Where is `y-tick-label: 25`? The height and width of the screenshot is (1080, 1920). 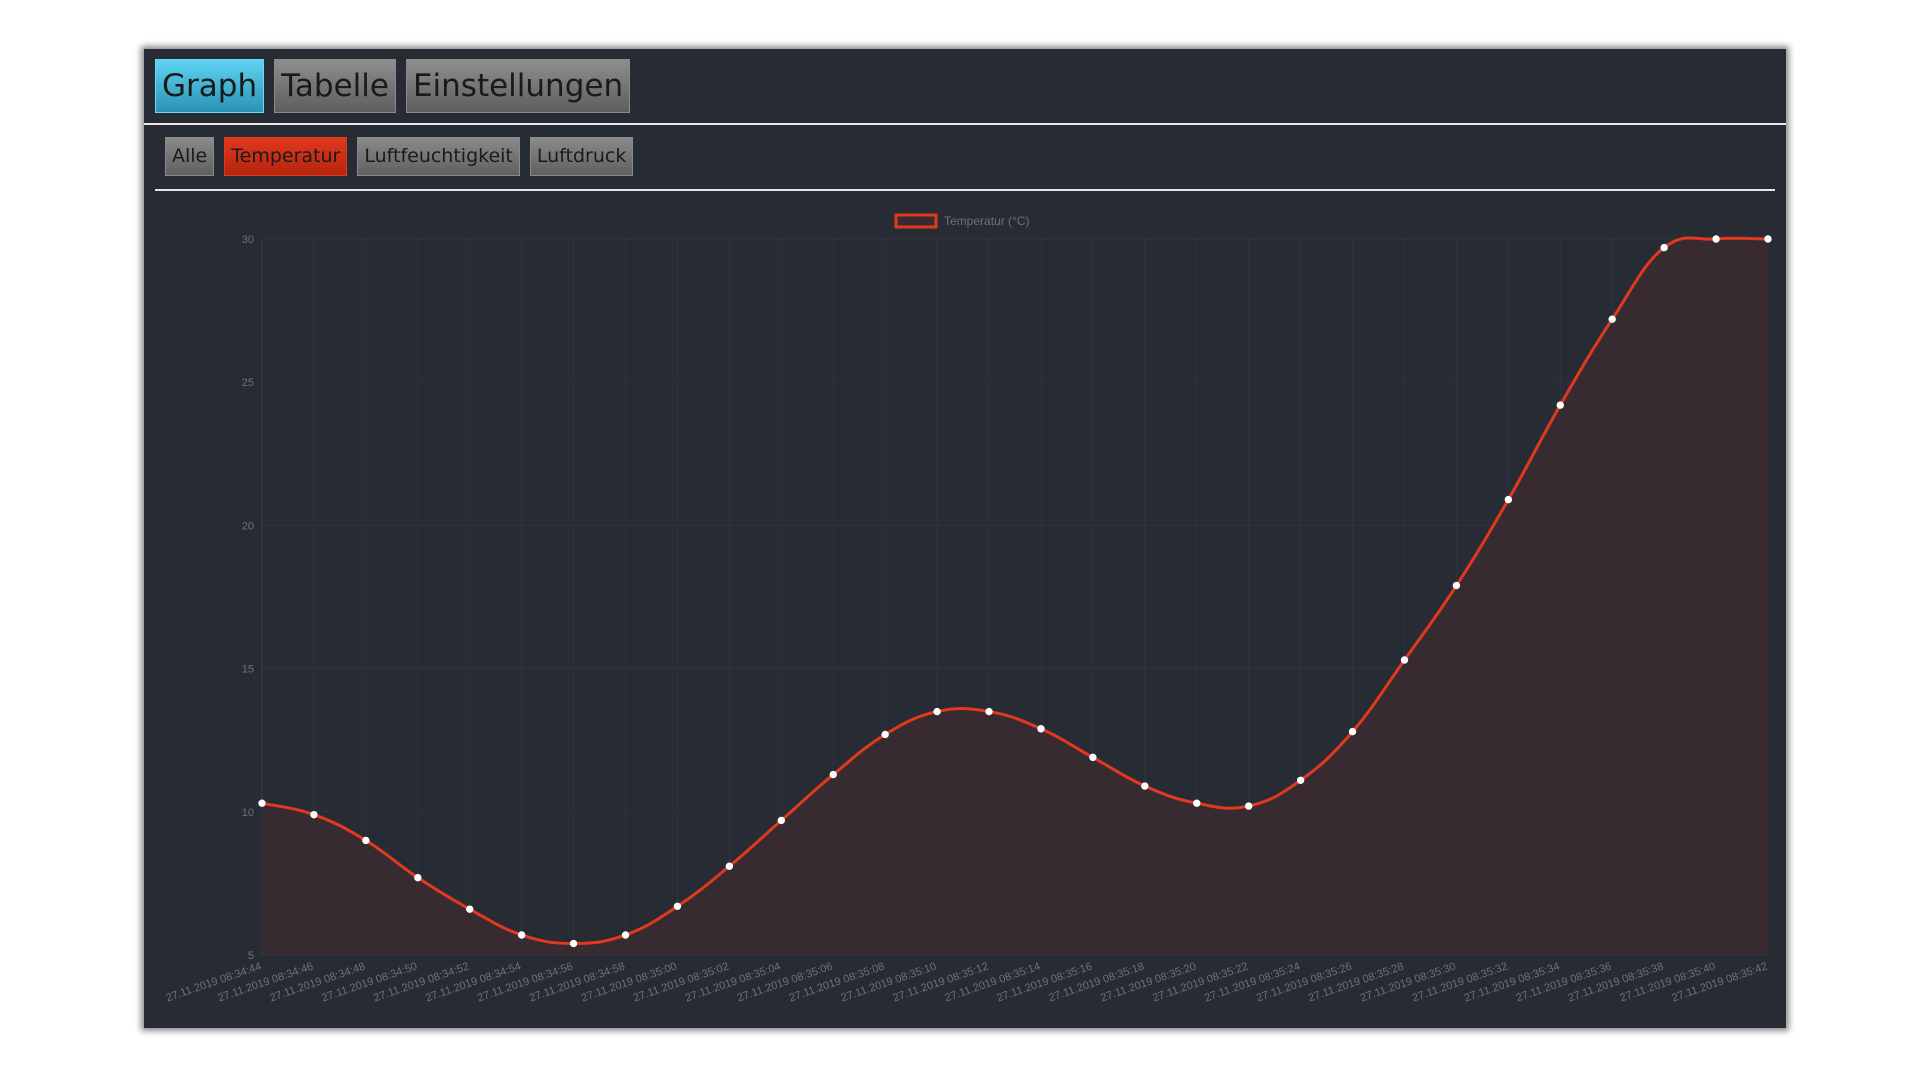 y-tick-label: 25 is located at coordinates (248, 383).